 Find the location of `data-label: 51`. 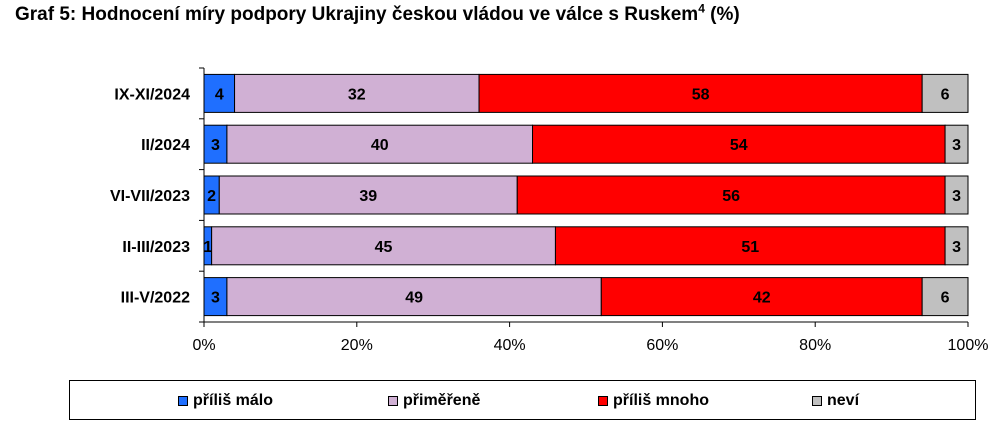

data-label: 51 is located at coordinates (750, 247).